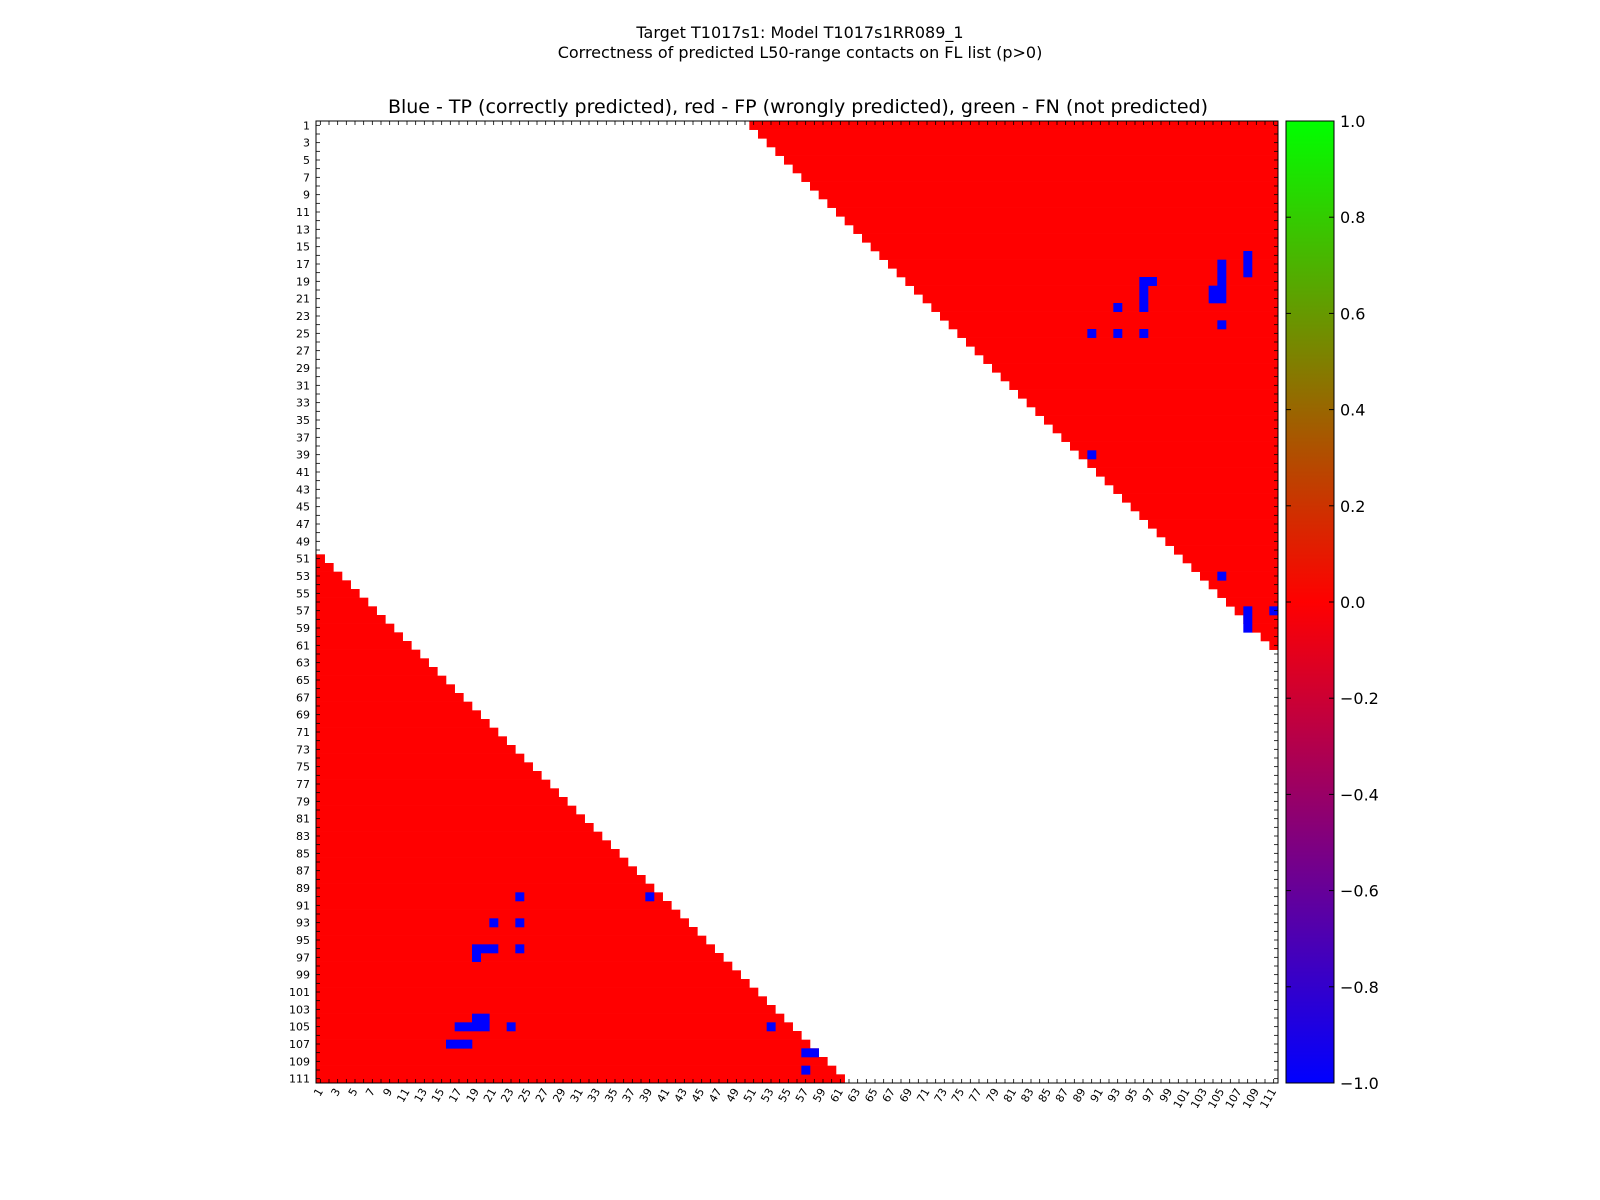  I want to click on y-tick-label: 1, so click(306, 125).